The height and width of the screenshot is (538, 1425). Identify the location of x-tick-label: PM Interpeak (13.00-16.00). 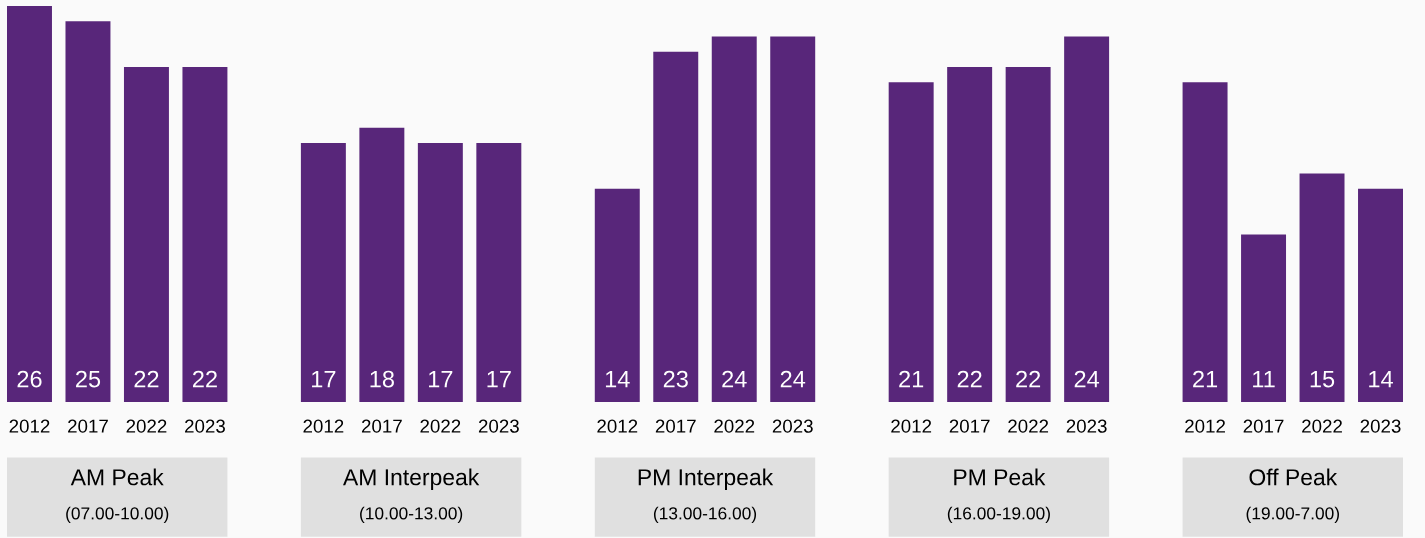
(706, 495).